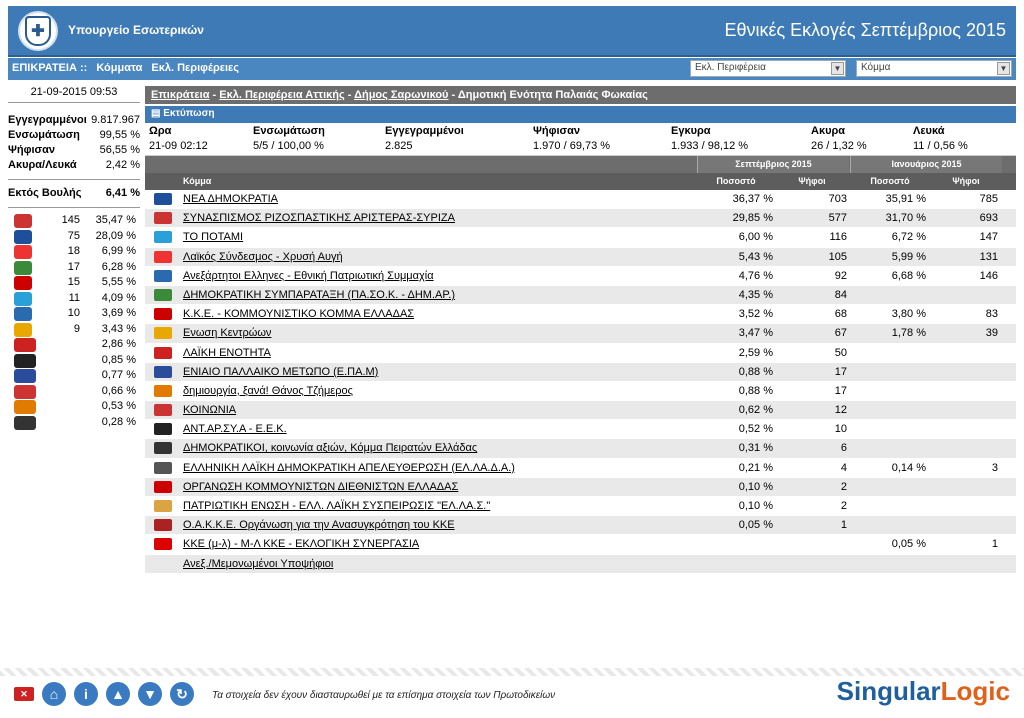 This screenshot has height=718, width=1024. I want to click on sept-percent: 2,59 %, so click(755, 352).